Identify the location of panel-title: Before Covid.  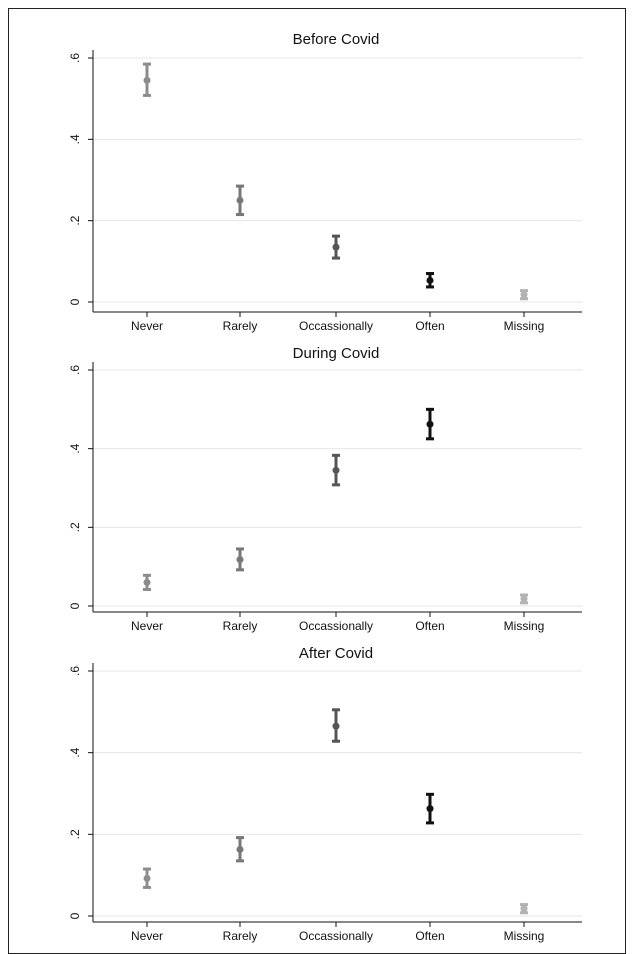
(336, 39).